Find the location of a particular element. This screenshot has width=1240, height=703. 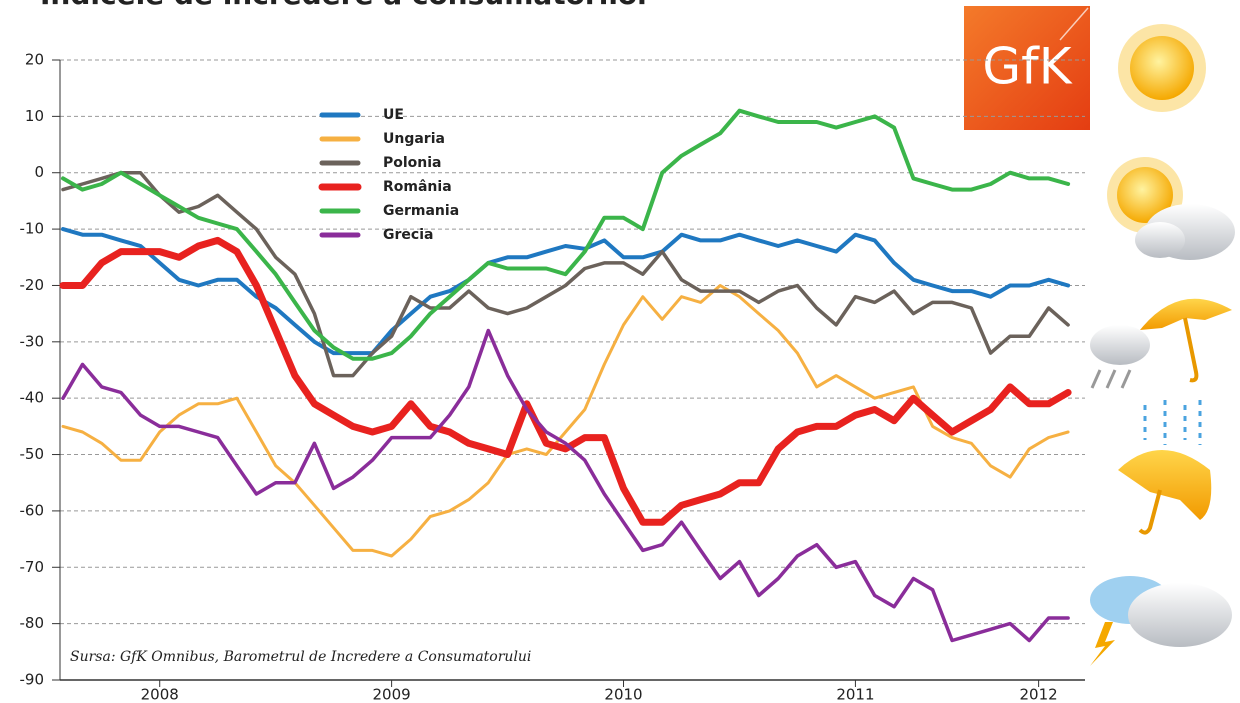

y-tick-label: -20 is located at coordinates (32, 285).